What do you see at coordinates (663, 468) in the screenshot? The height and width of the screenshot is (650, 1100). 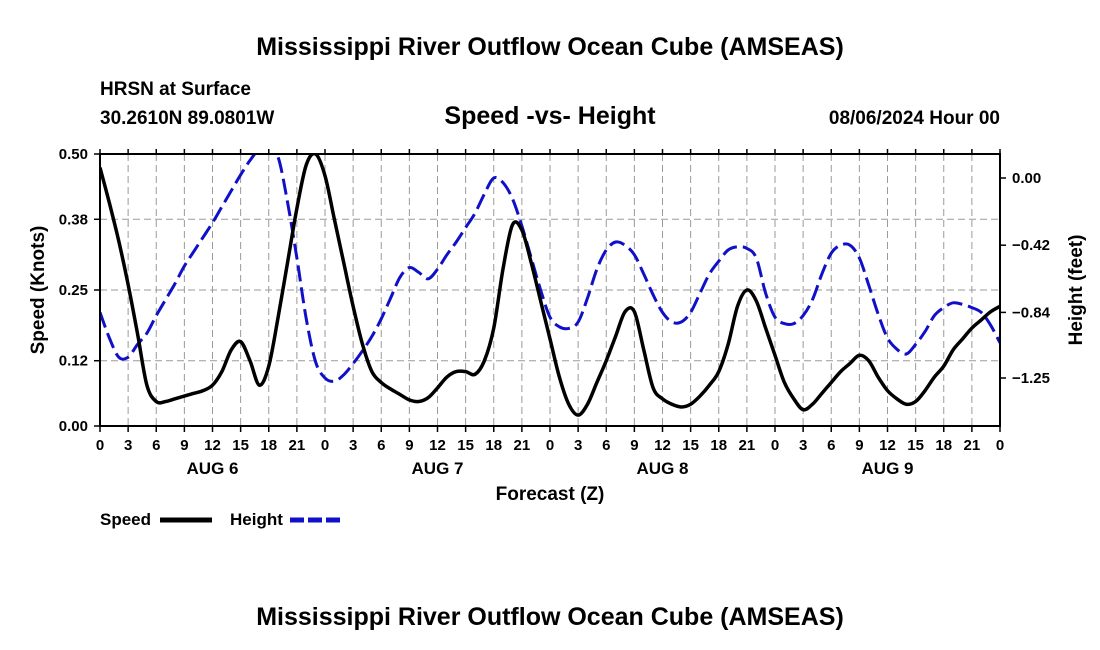 I see `x-day-label: AUG 8` at bounding box center [663, 468].